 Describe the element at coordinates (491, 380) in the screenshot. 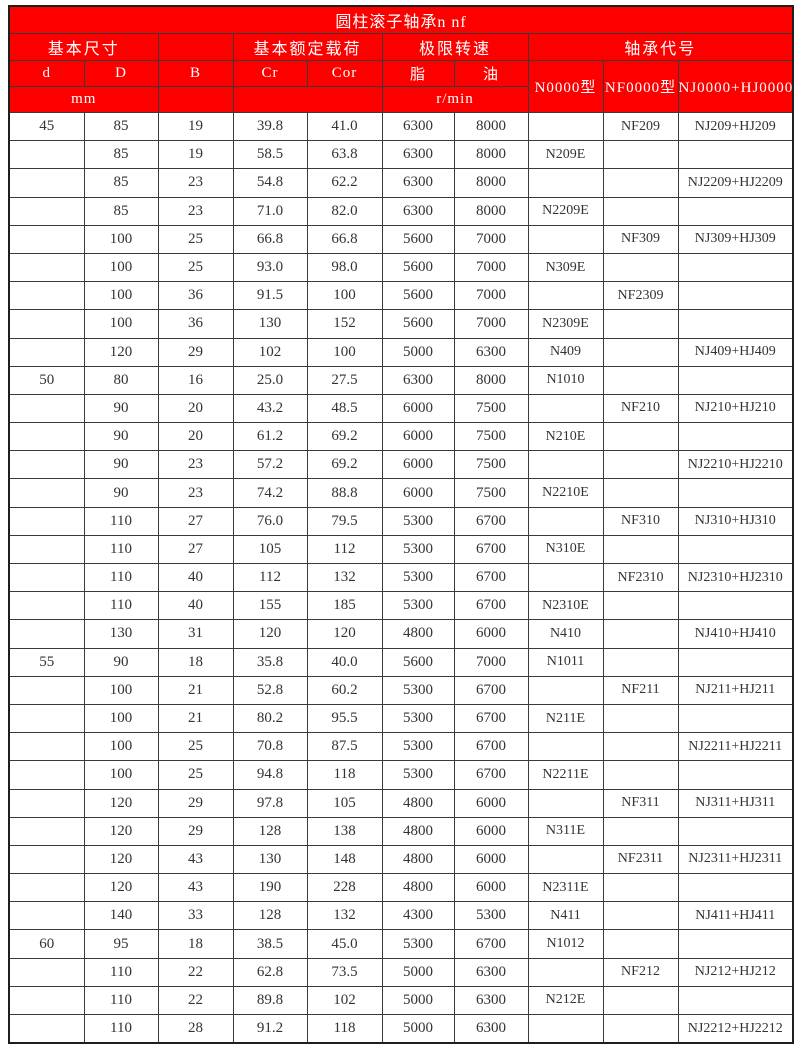

I see `table-cell: 8000` at that location.